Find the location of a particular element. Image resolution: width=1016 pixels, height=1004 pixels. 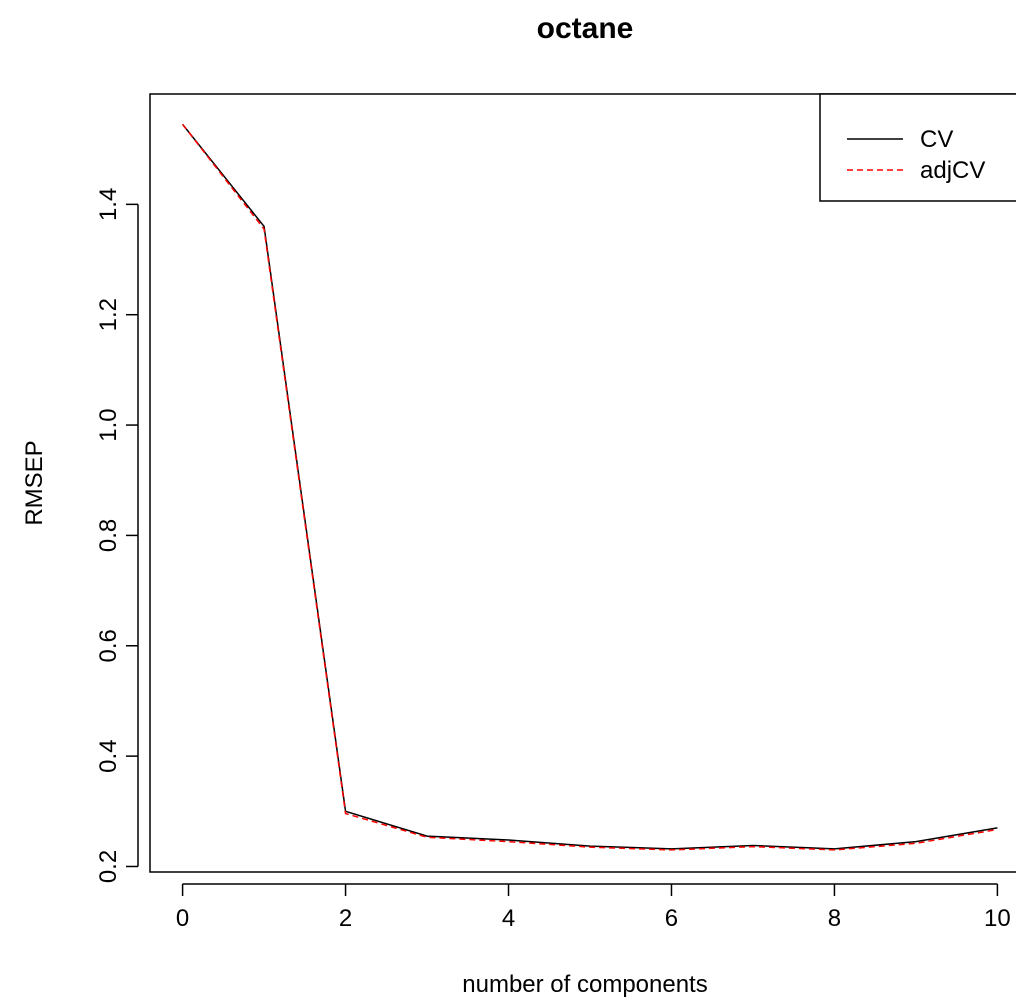

x-tick-label: 6 is located at coordinates (671, 918).